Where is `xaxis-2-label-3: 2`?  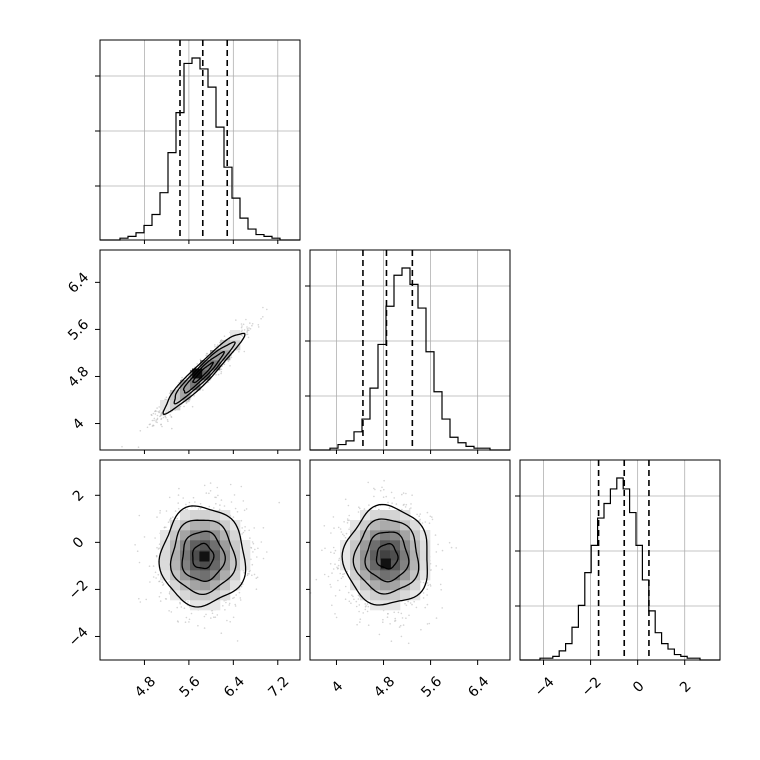
xaxis-2-label-3: 2 is located at coordinates (686, 687).